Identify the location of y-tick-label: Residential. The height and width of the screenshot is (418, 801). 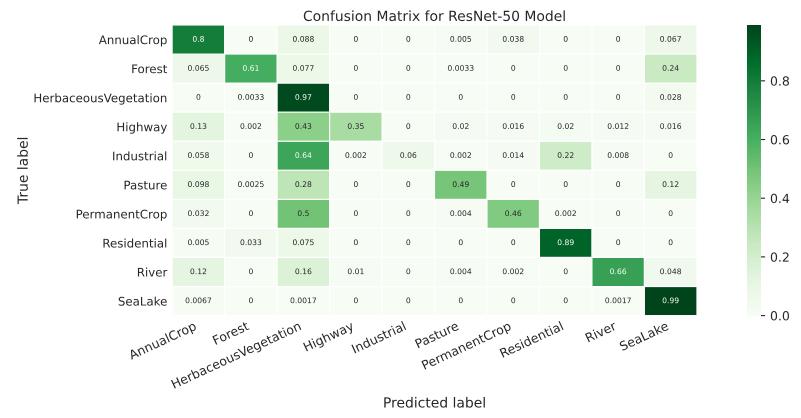
(134, 243).